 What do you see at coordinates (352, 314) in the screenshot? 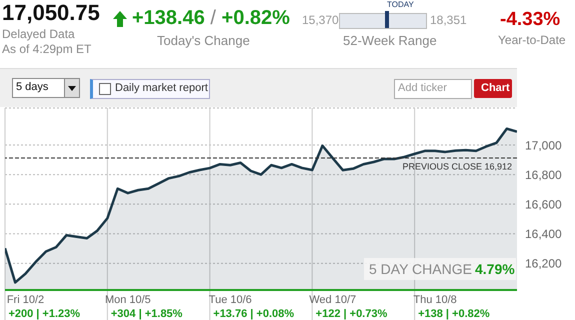
I see `text: +122 | +0.73%` at bounding box center [352, 314].